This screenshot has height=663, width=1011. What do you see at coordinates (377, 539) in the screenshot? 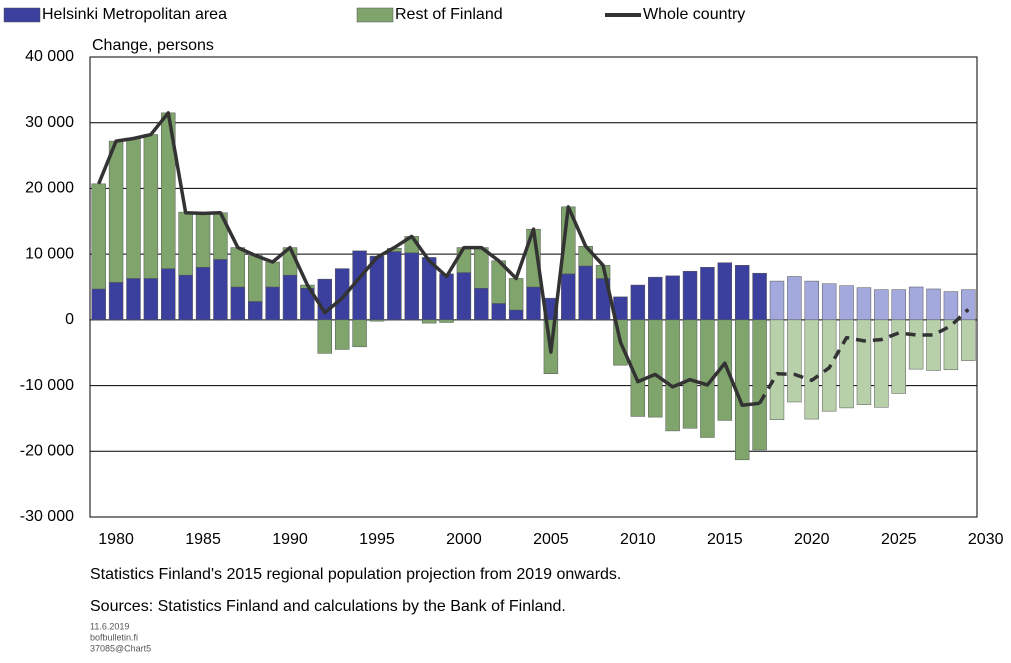
I see `x-tick-label: 1995` at bounding box center [377, 539].